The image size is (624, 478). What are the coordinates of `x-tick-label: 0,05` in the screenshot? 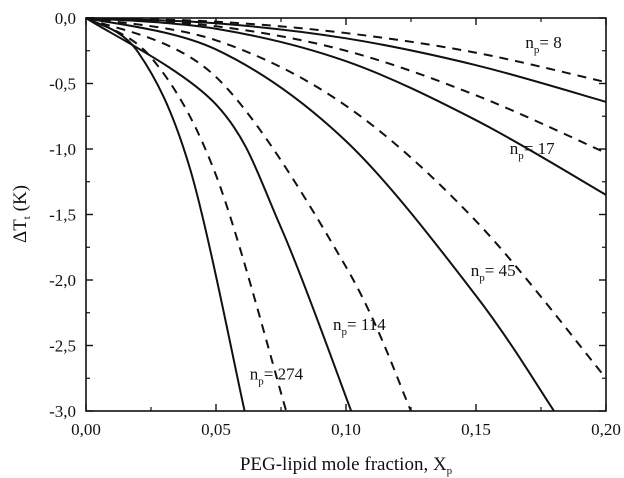 It's located at (216, 429).